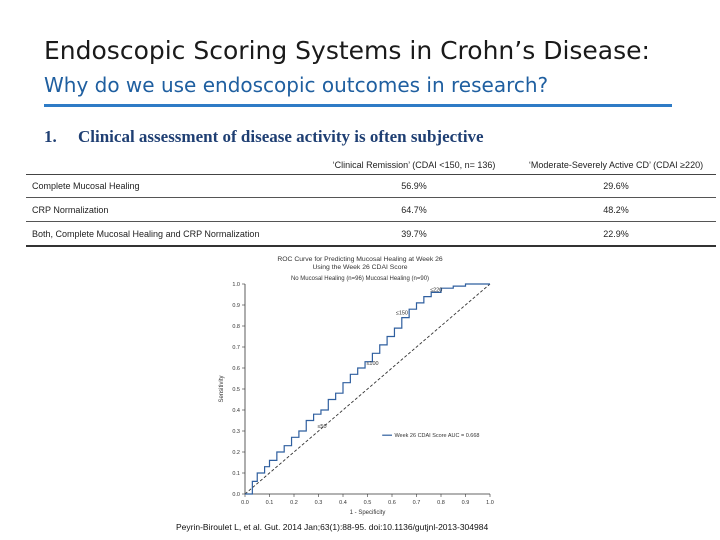  I want to click on title-divider, so click(358, 105).